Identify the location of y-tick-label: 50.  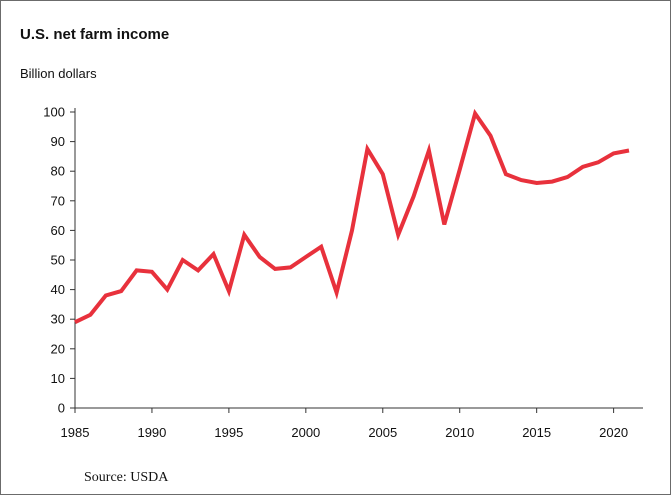
(58, 260).